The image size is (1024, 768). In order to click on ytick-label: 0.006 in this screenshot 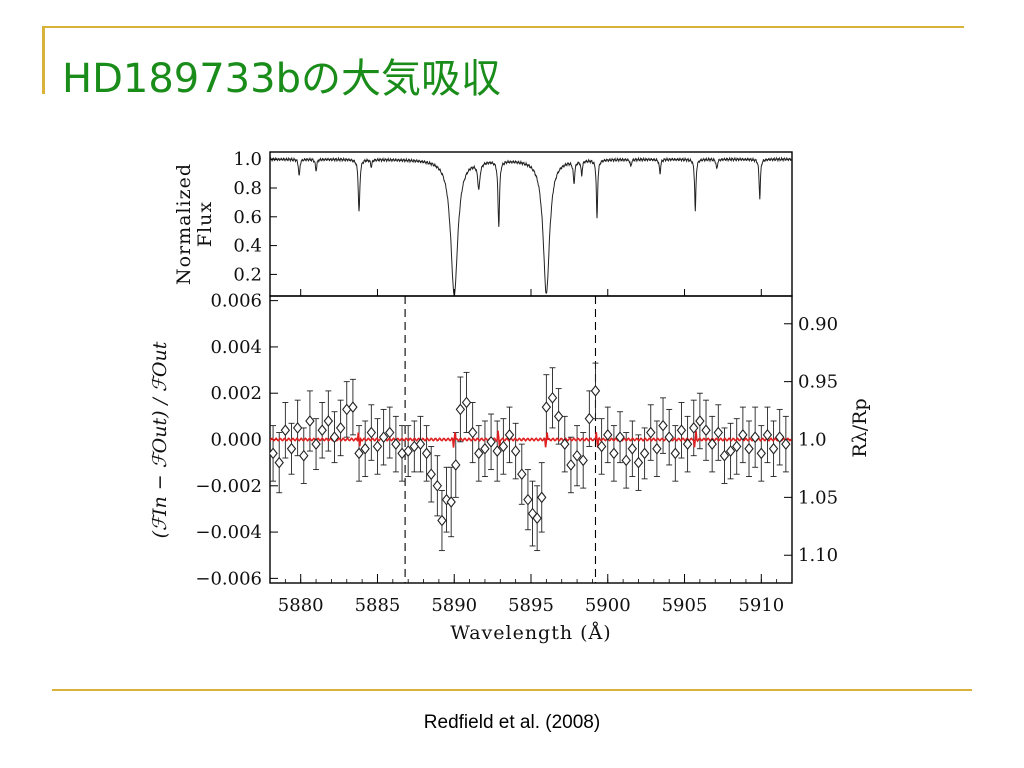, I will do `click(236, 301)`.